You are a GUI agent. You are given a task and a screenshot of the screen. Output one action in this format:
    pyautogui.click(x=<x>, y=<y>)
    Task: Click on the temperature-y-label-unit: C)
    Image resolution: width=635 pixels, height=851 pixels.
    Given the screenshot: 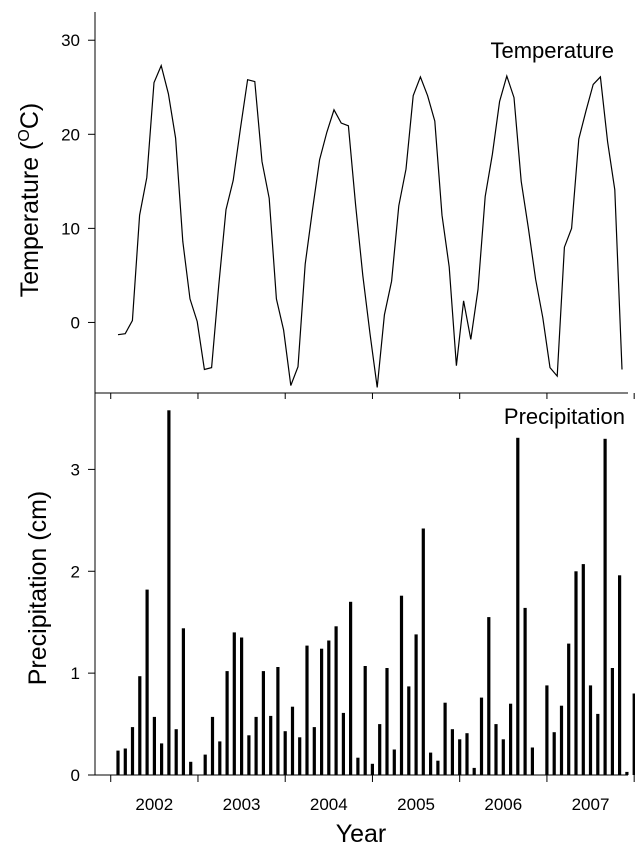 What is the action you would take?
    pyautogui.click(x=30, y=116)
    